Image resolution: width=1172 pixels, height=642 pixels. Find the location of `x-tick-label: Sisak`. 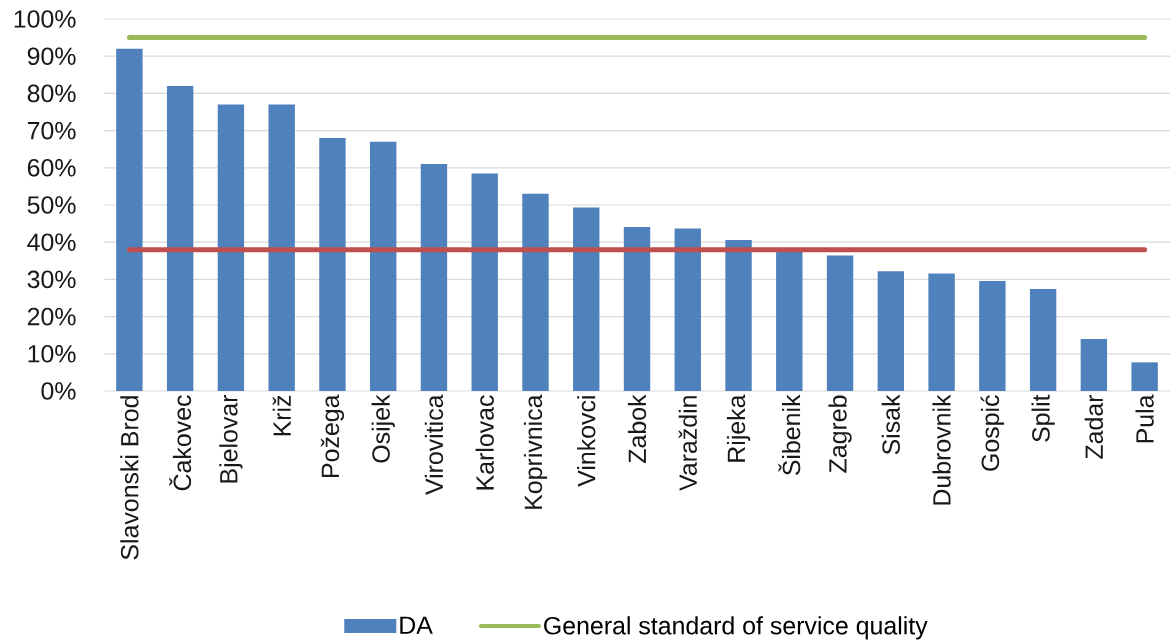

x-tick-label: Sisak is located at coordinates (890, 424).